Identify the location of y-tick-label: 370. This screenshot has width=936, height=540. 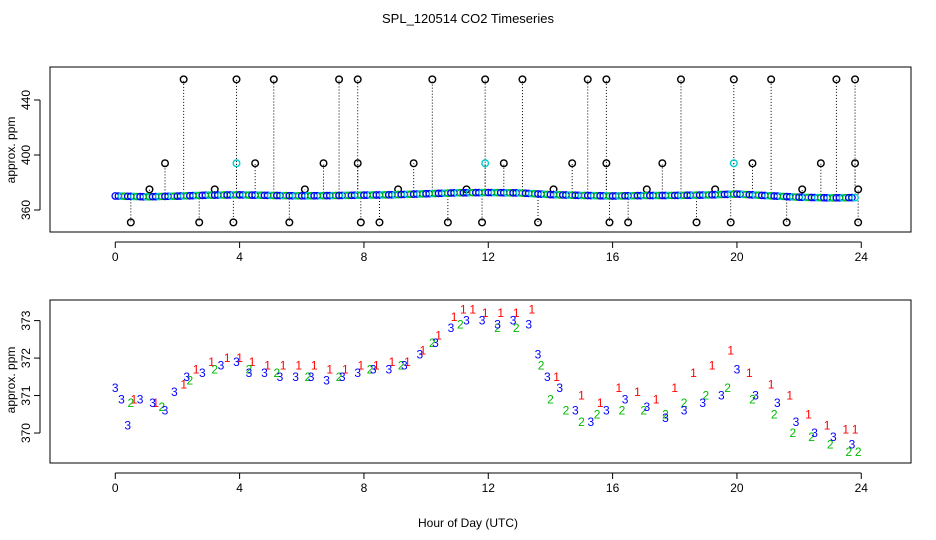
(26, 433).